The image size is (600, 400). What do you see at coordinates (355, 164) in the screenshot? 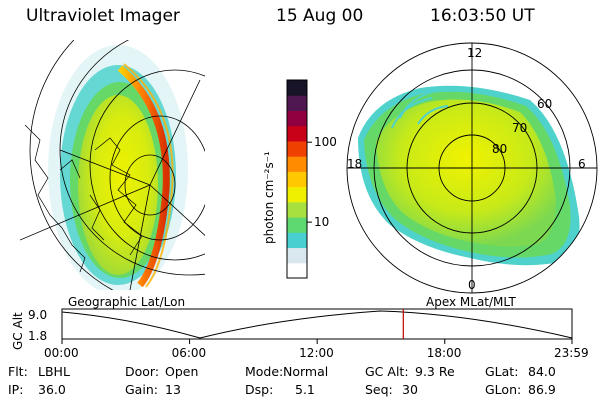
I see `mlt-label-18: 18` at bounding box center [355, 164].